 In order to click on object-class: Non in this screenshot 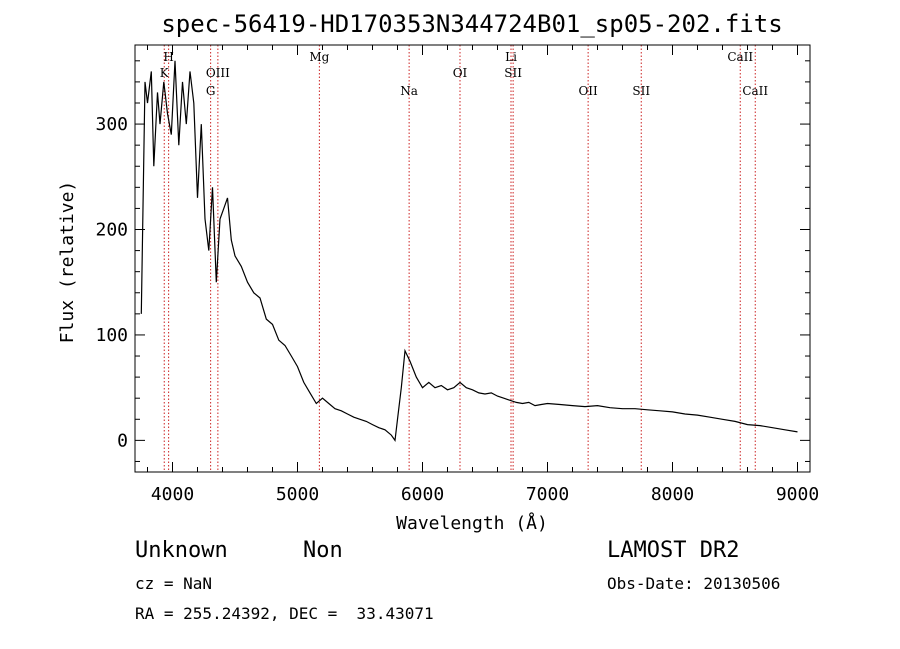, I will do `click(323, 550)`.